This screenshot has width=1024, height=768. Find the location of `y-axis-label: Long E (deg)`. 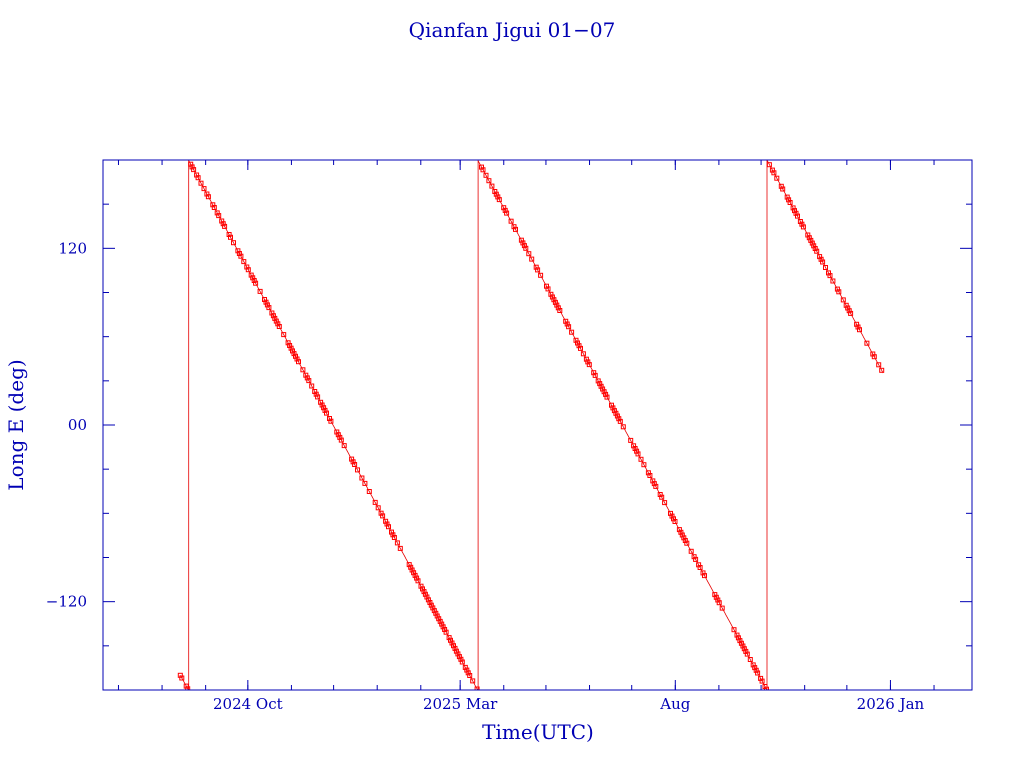

y-axis-label: Long E (deg) is located at coordinates (16, 424).